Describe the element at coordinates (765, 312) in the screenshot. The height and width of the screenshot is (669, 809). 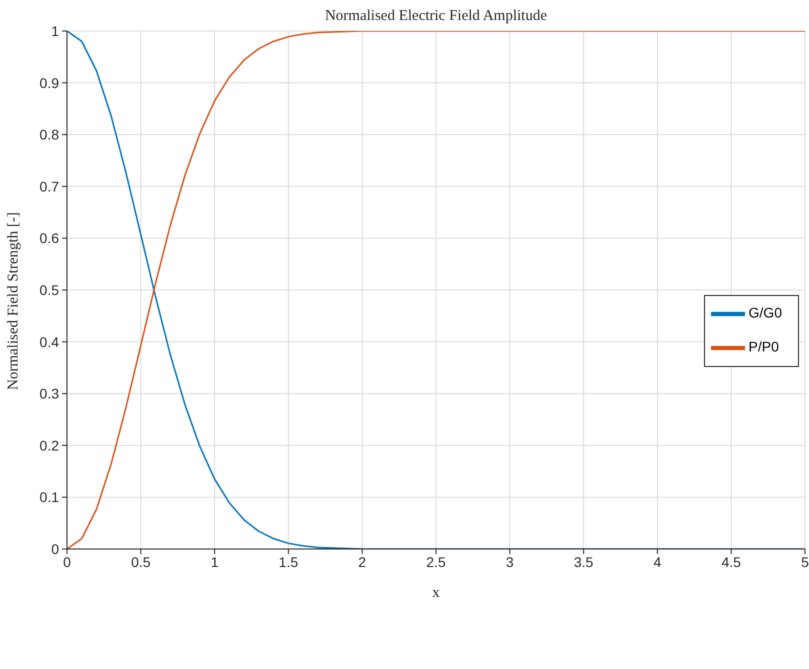
I see `legend-label: G/G0` at that location.